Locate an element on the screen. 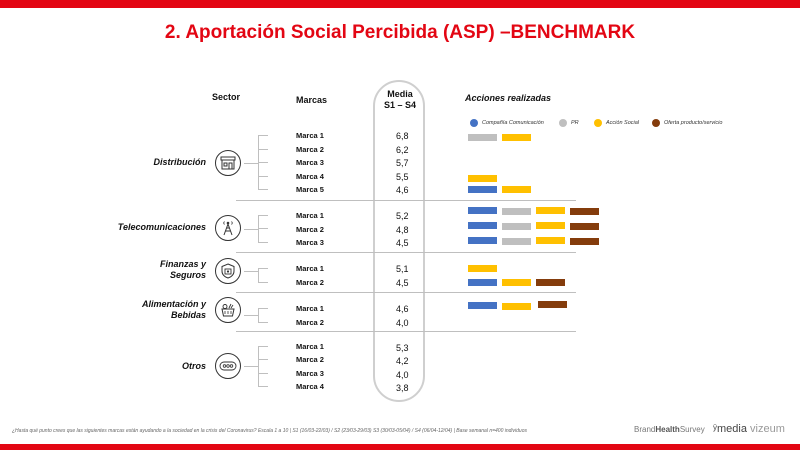 Image resolution: width=800 pixels, height=450 pixels. brand-value: 5,5 is located at coordinates (402, 177).